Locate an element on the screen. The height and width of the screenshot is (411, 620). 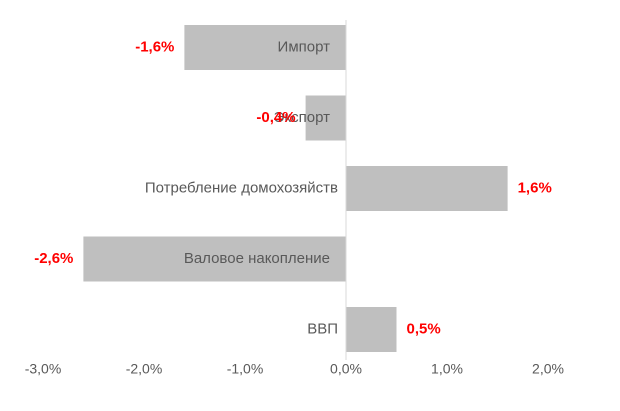
x-tick-label-4: 1,0% is located at coordinates (447, 369).